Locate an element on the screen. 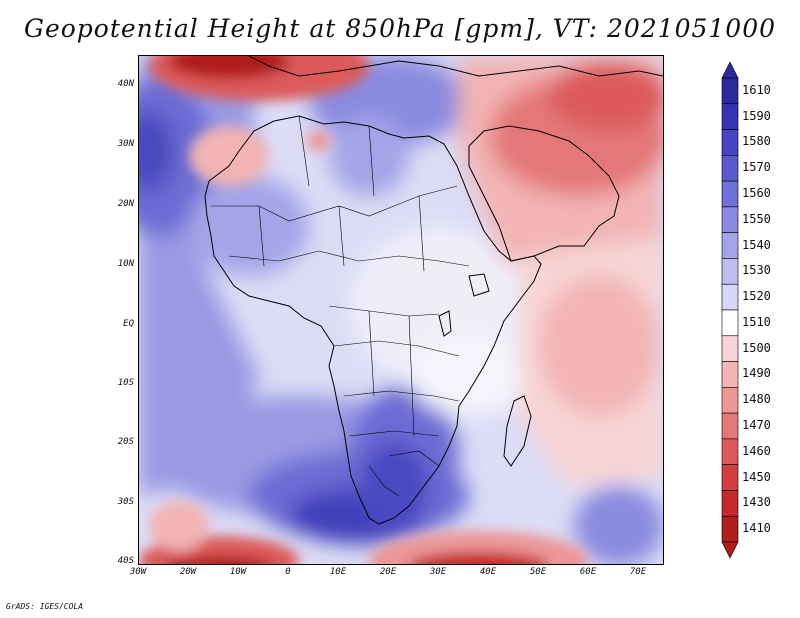  colorbar-label: 1490 is located at coordinates (756, 373).